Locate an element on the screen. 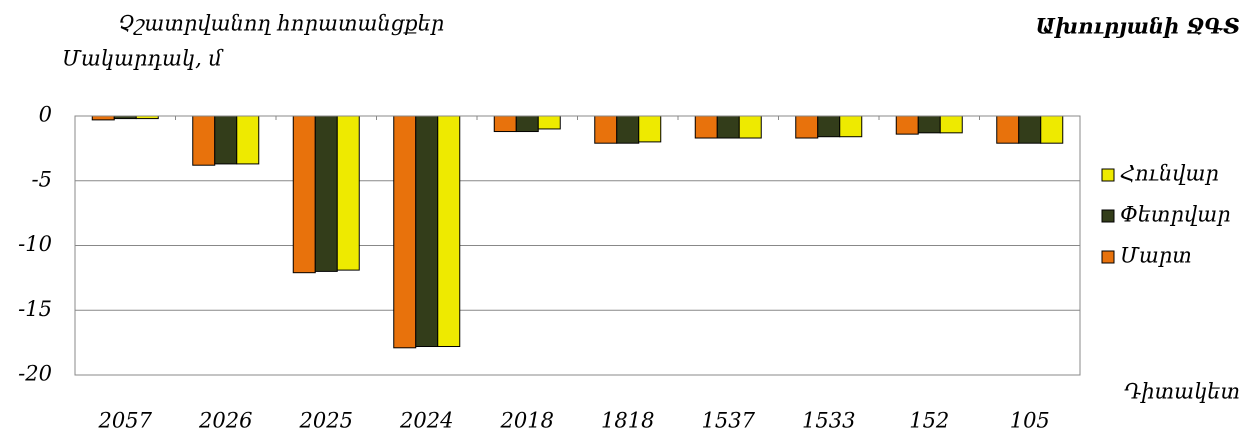 The height and width of the screenshot is (442, 1250). legend-label: Մարտ is located at coordinates (1156, 256).